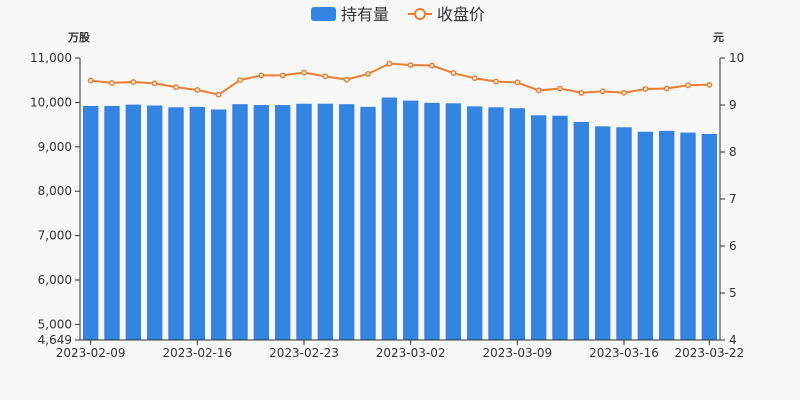  I want to click on legend-swatch-close-marker, so click(420, 14).